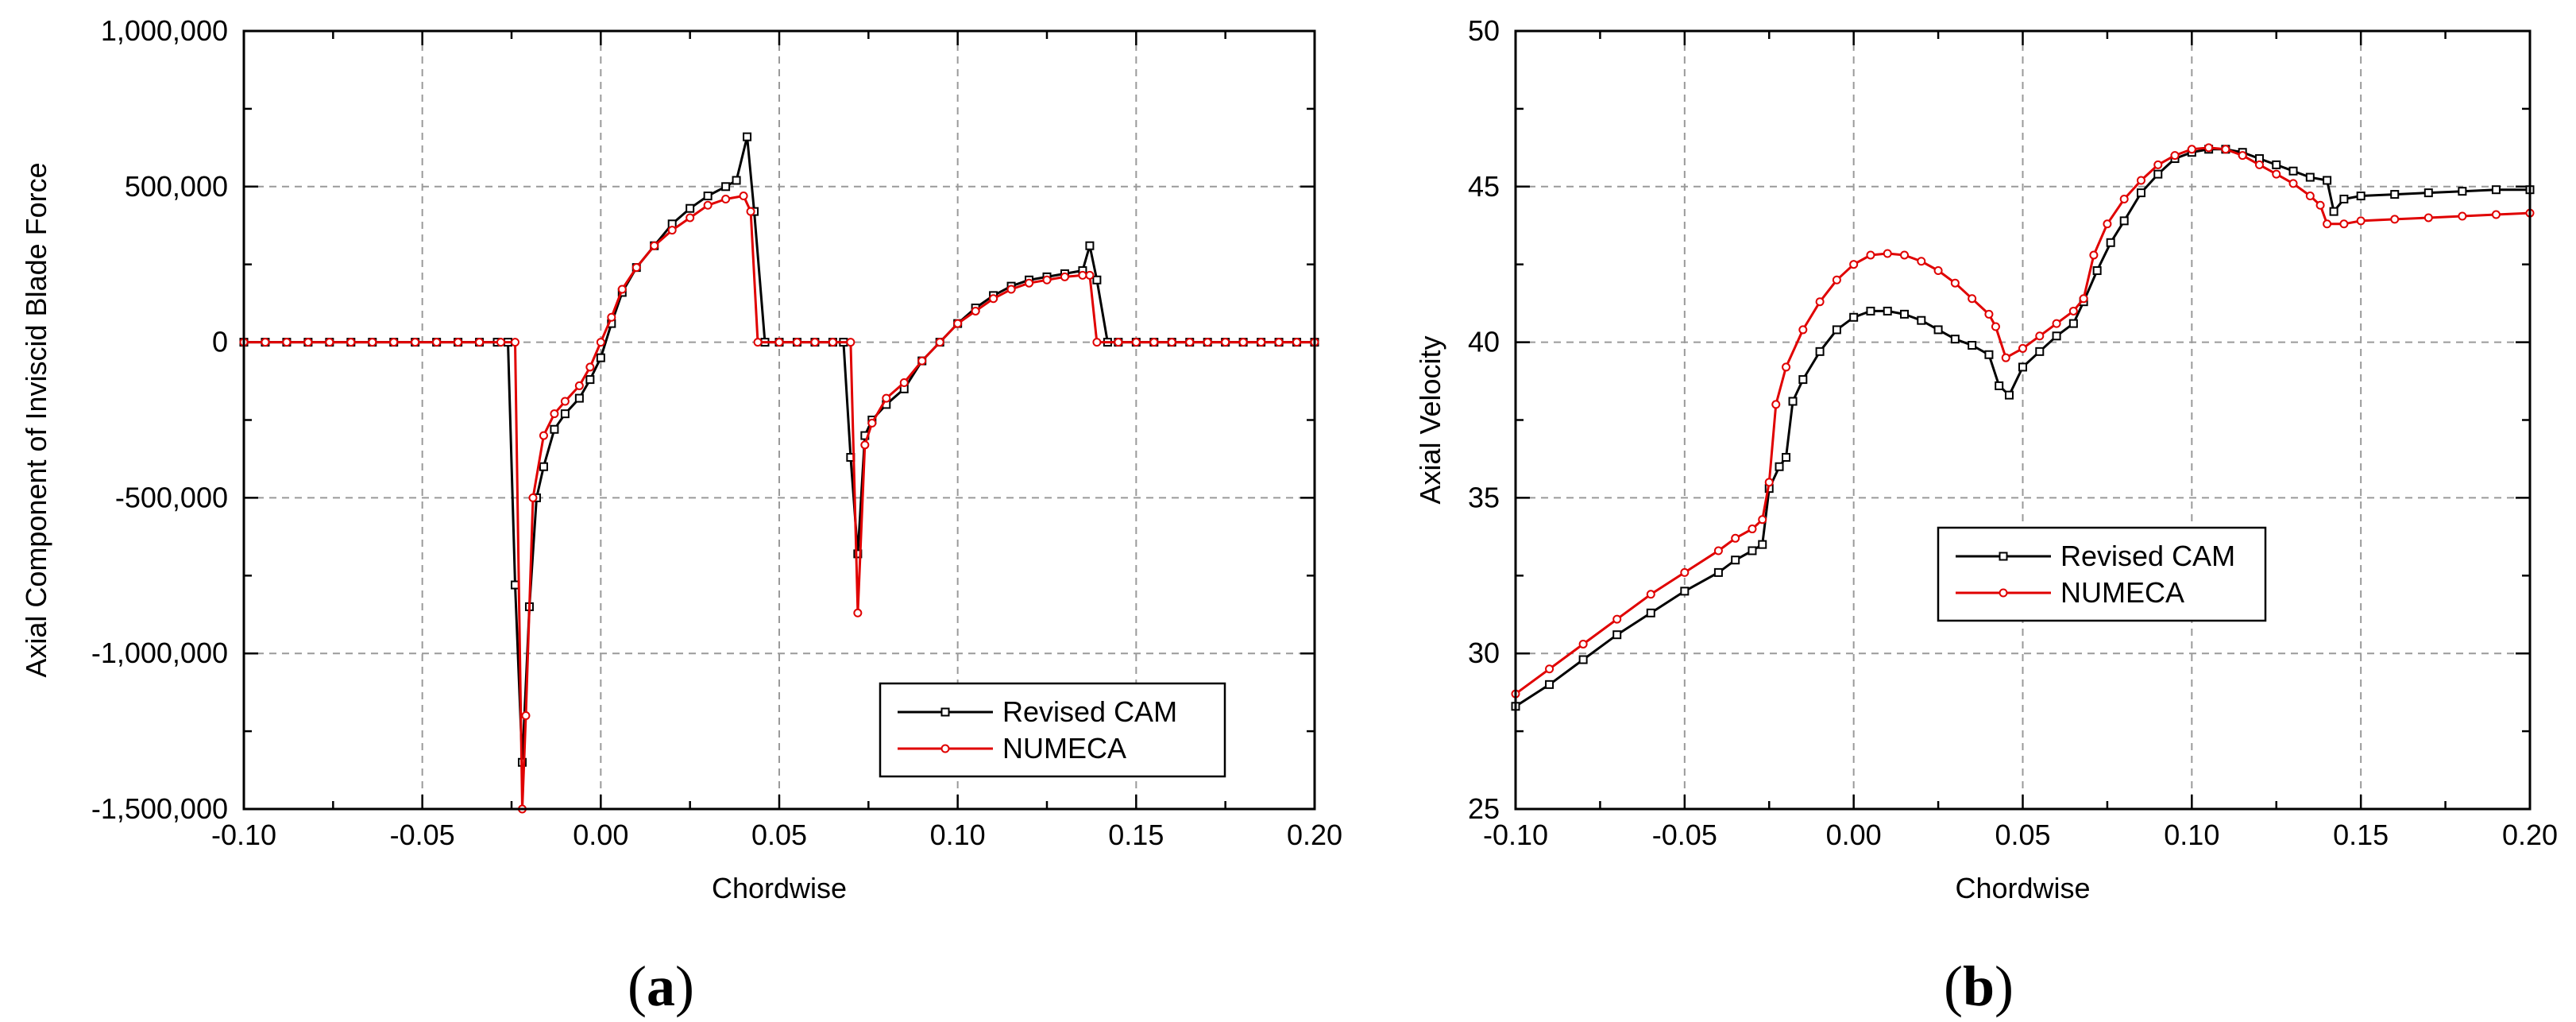  I want to click on legend-box, so click(2102, 574).